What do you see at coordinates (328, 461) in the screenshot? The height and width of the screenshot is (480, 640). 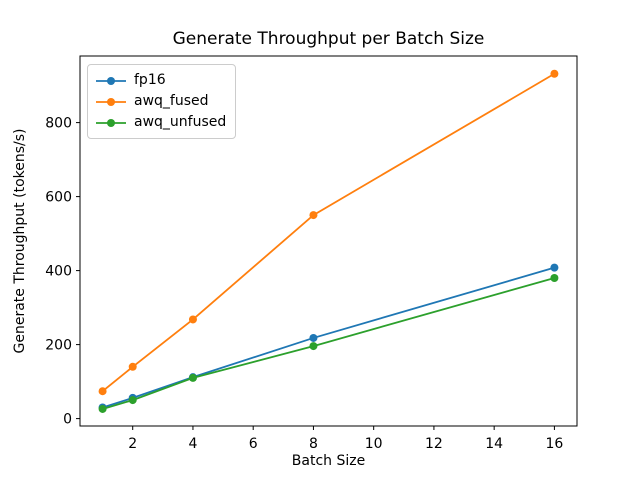 I see `x-axis-label: Batch Size` at bounding box center [328, 461].